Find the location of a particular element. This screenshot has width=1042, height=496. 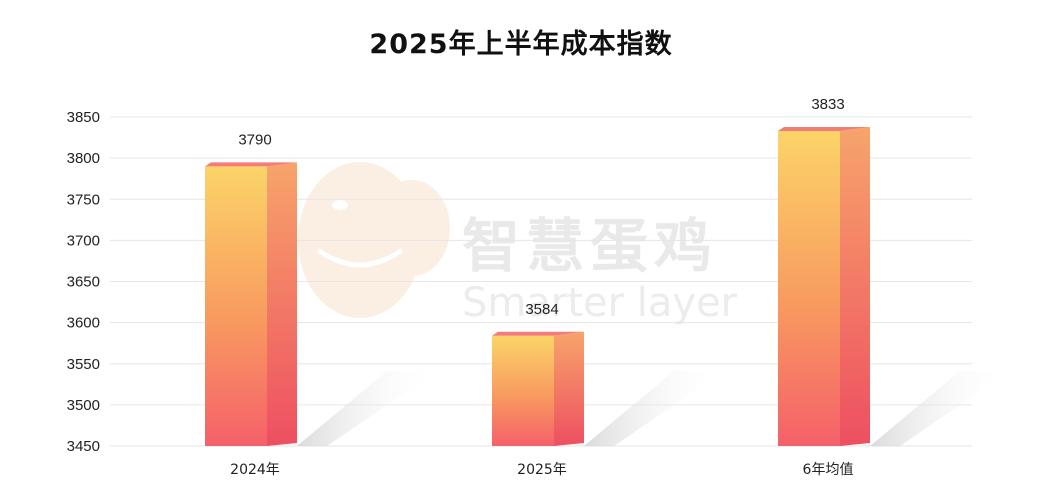

bar-1: 3790 is located at coordinates (321, 288).